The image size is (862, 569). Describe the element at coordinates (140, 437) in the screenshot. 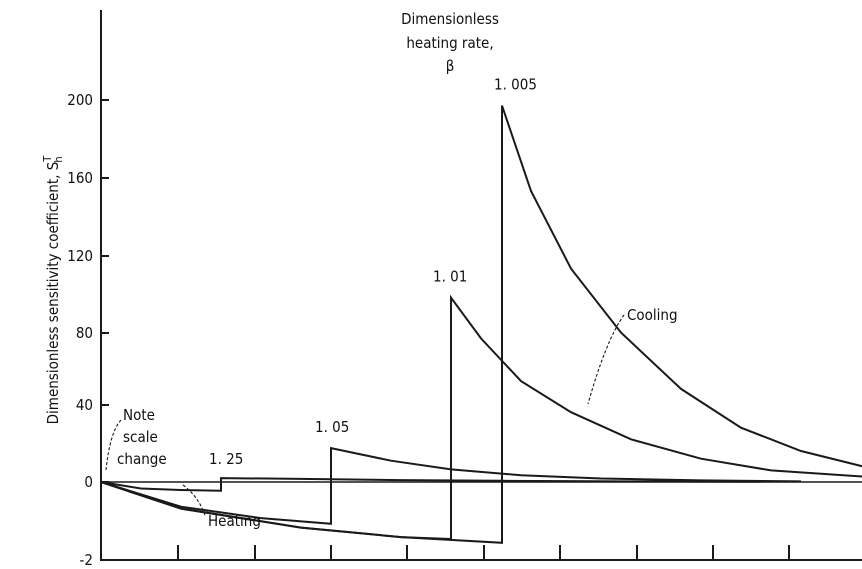

I see `svg-text: scale` at that location.